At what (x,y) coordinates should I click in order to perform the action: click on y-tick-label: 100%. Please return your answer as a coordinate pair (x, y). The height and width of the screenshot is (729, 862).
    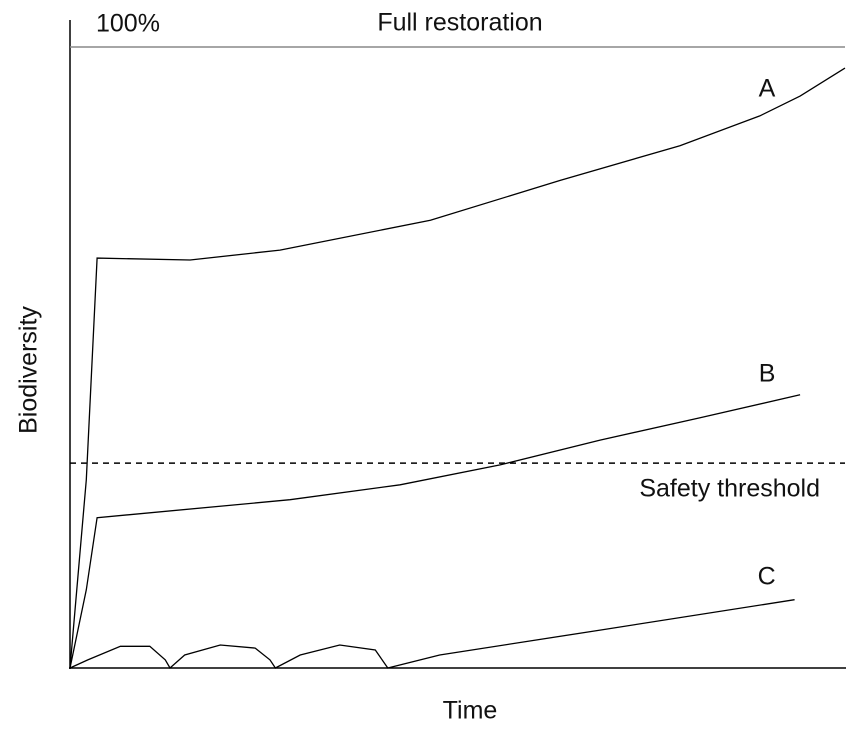
    Looking at the image, I should click on (128, 24).